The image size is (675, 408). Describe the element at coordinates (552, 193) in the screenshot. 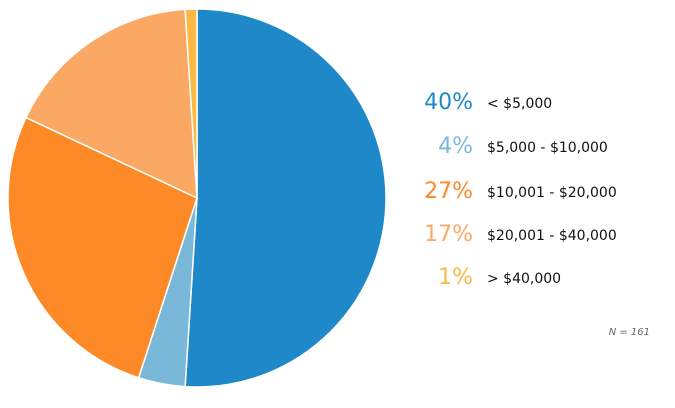

I see `legend-label: $10,001 - $20,000` at that location.